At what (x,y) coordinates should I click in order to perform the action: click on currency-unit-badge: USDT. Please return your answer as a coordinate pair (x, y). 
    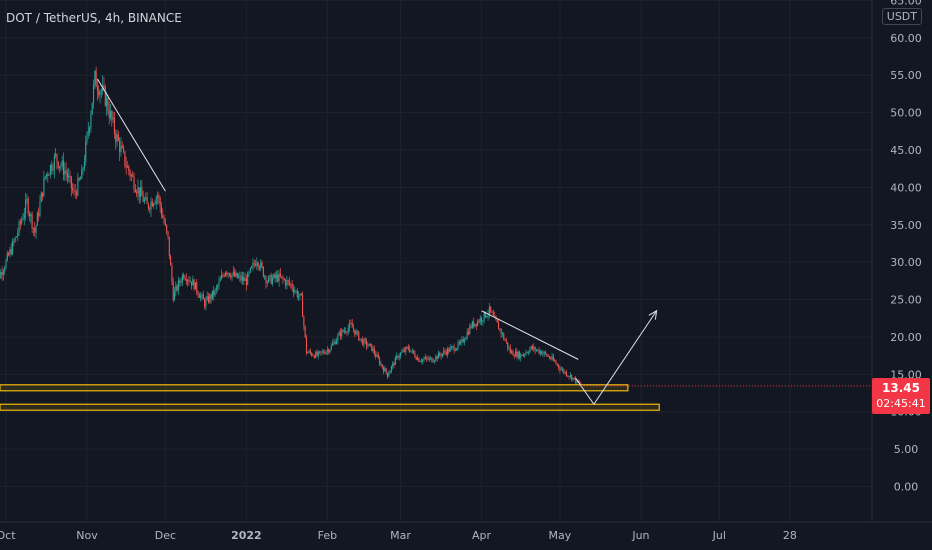
    Looking at the image, I should click on (901, 16).